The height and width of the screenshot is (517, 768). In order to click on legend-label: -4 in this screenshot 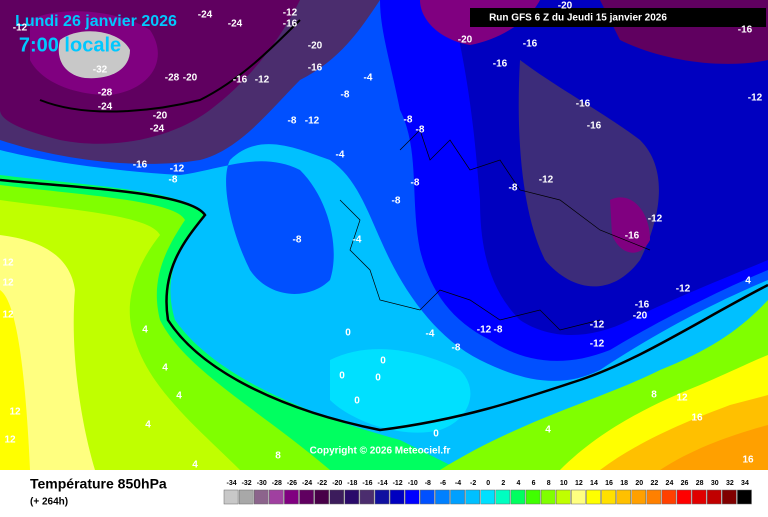, I will do `click(458, 483)`.